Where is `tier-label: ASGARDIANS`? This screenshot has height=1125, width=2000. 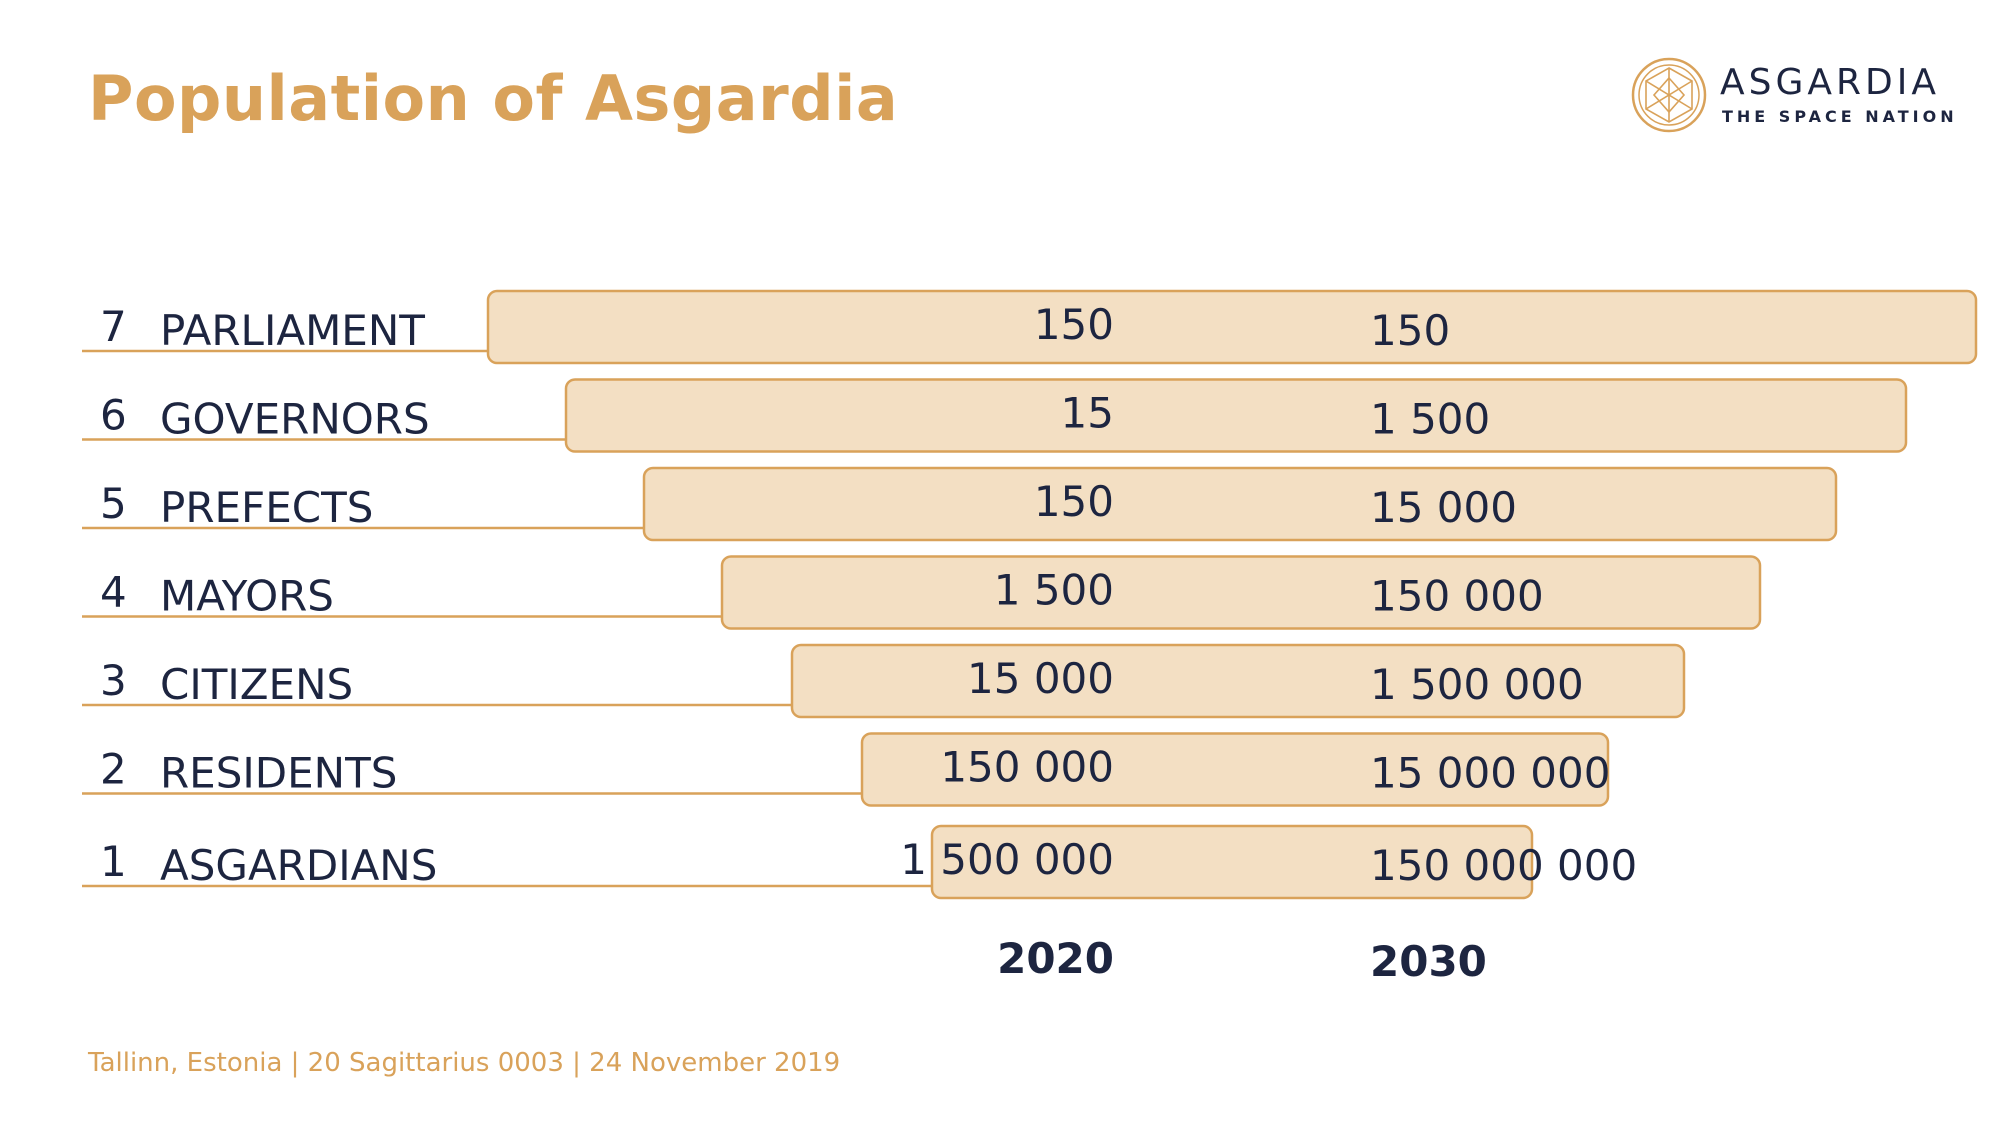 tier-label: ASGARDIANS is located at coordinates (298, 865).